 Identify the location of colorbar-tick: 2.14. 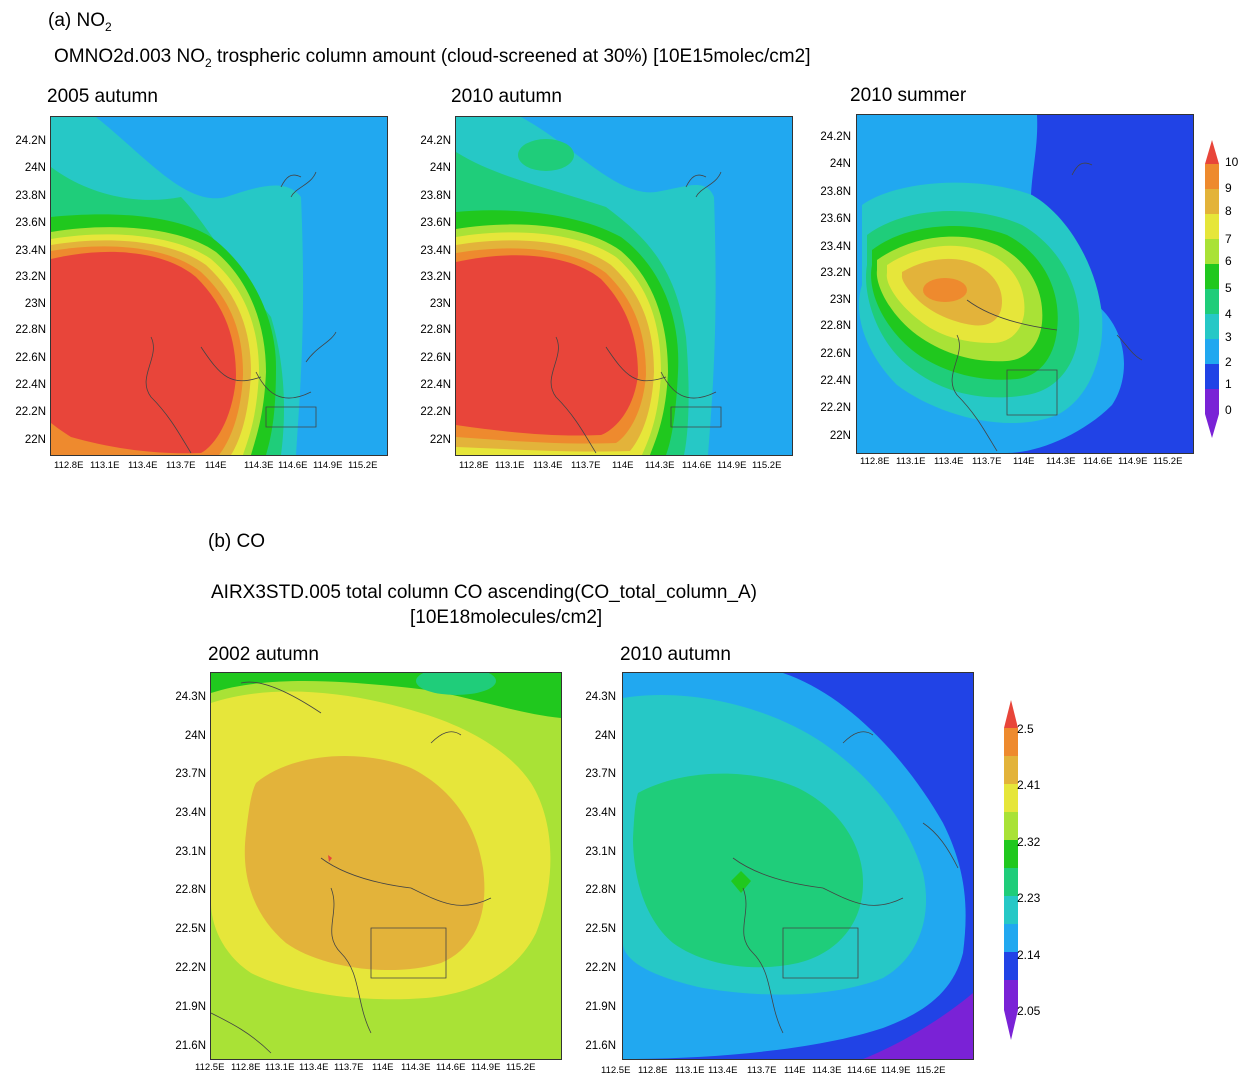
(1029, 955).